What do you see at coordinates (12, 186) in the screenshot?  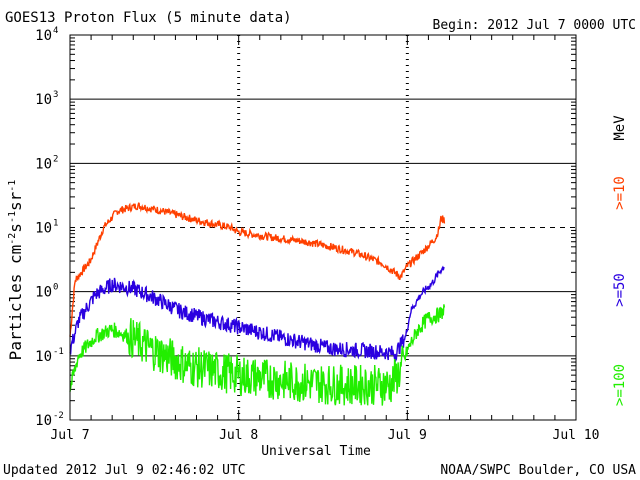 I see `y-label-sup-3: -1` at bounding box center [12, 186].